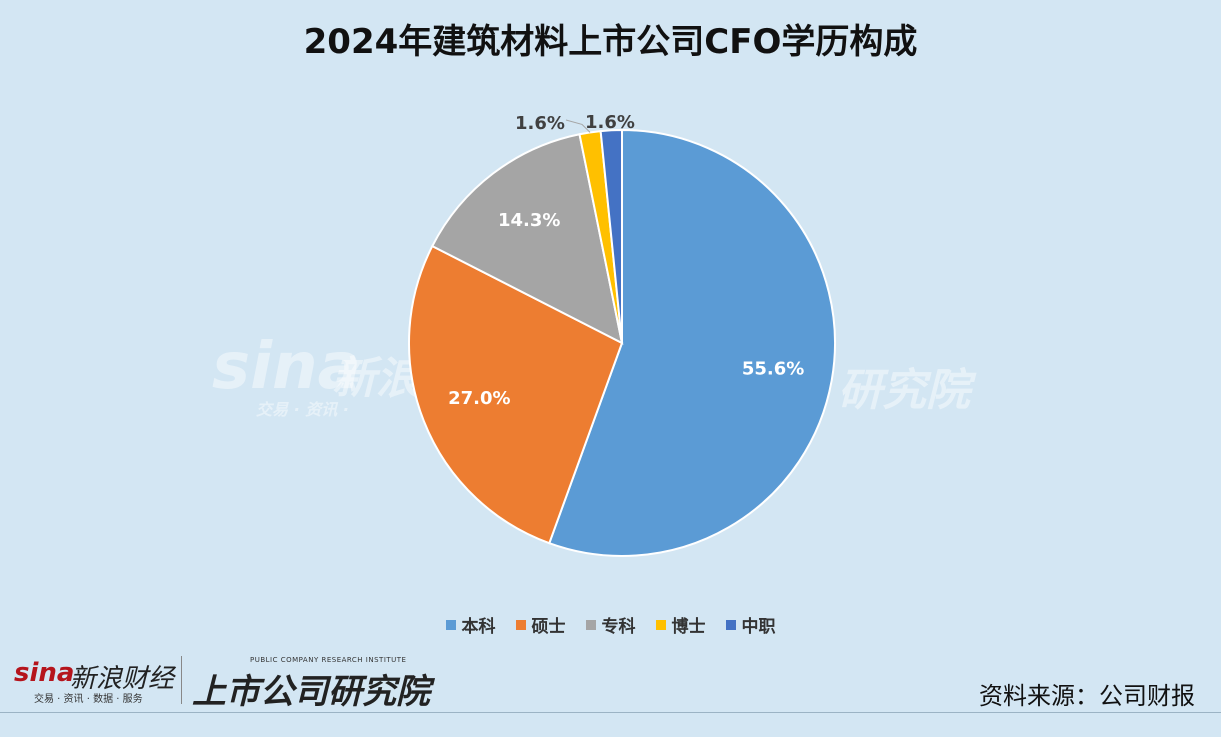  I want to click on ir-logo: 上市公司研究院, so click(311, 692).